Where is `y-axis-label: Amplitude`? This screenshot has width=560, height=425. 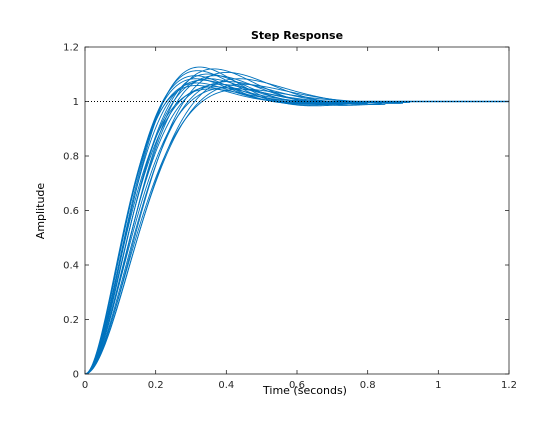 y-axis-label: Amplitude is located at coordinates (40, 211).